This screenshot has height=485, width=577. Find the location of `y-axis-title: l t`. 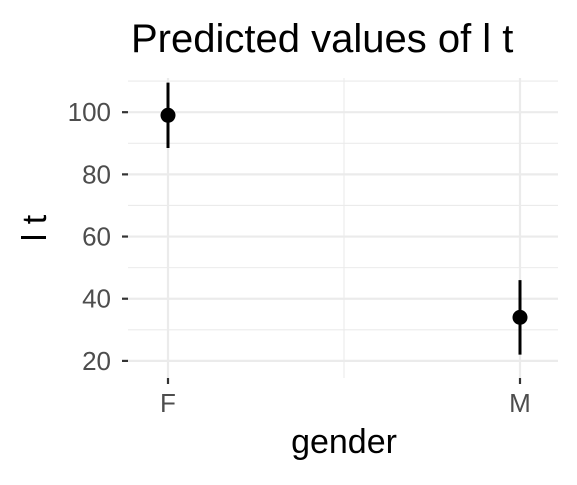

y-axis-title: l t is located at coordinates (35, 227).